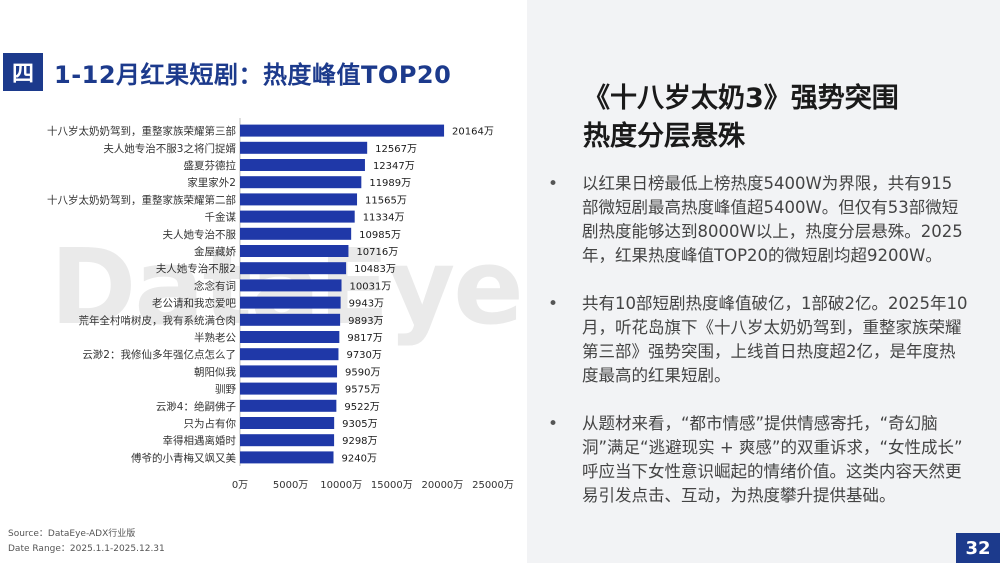  What do you see at coordinates (210, 165) in the screenshot?
I see `category-label: 盛夏芬德拉` at bounding box center [210, 165].